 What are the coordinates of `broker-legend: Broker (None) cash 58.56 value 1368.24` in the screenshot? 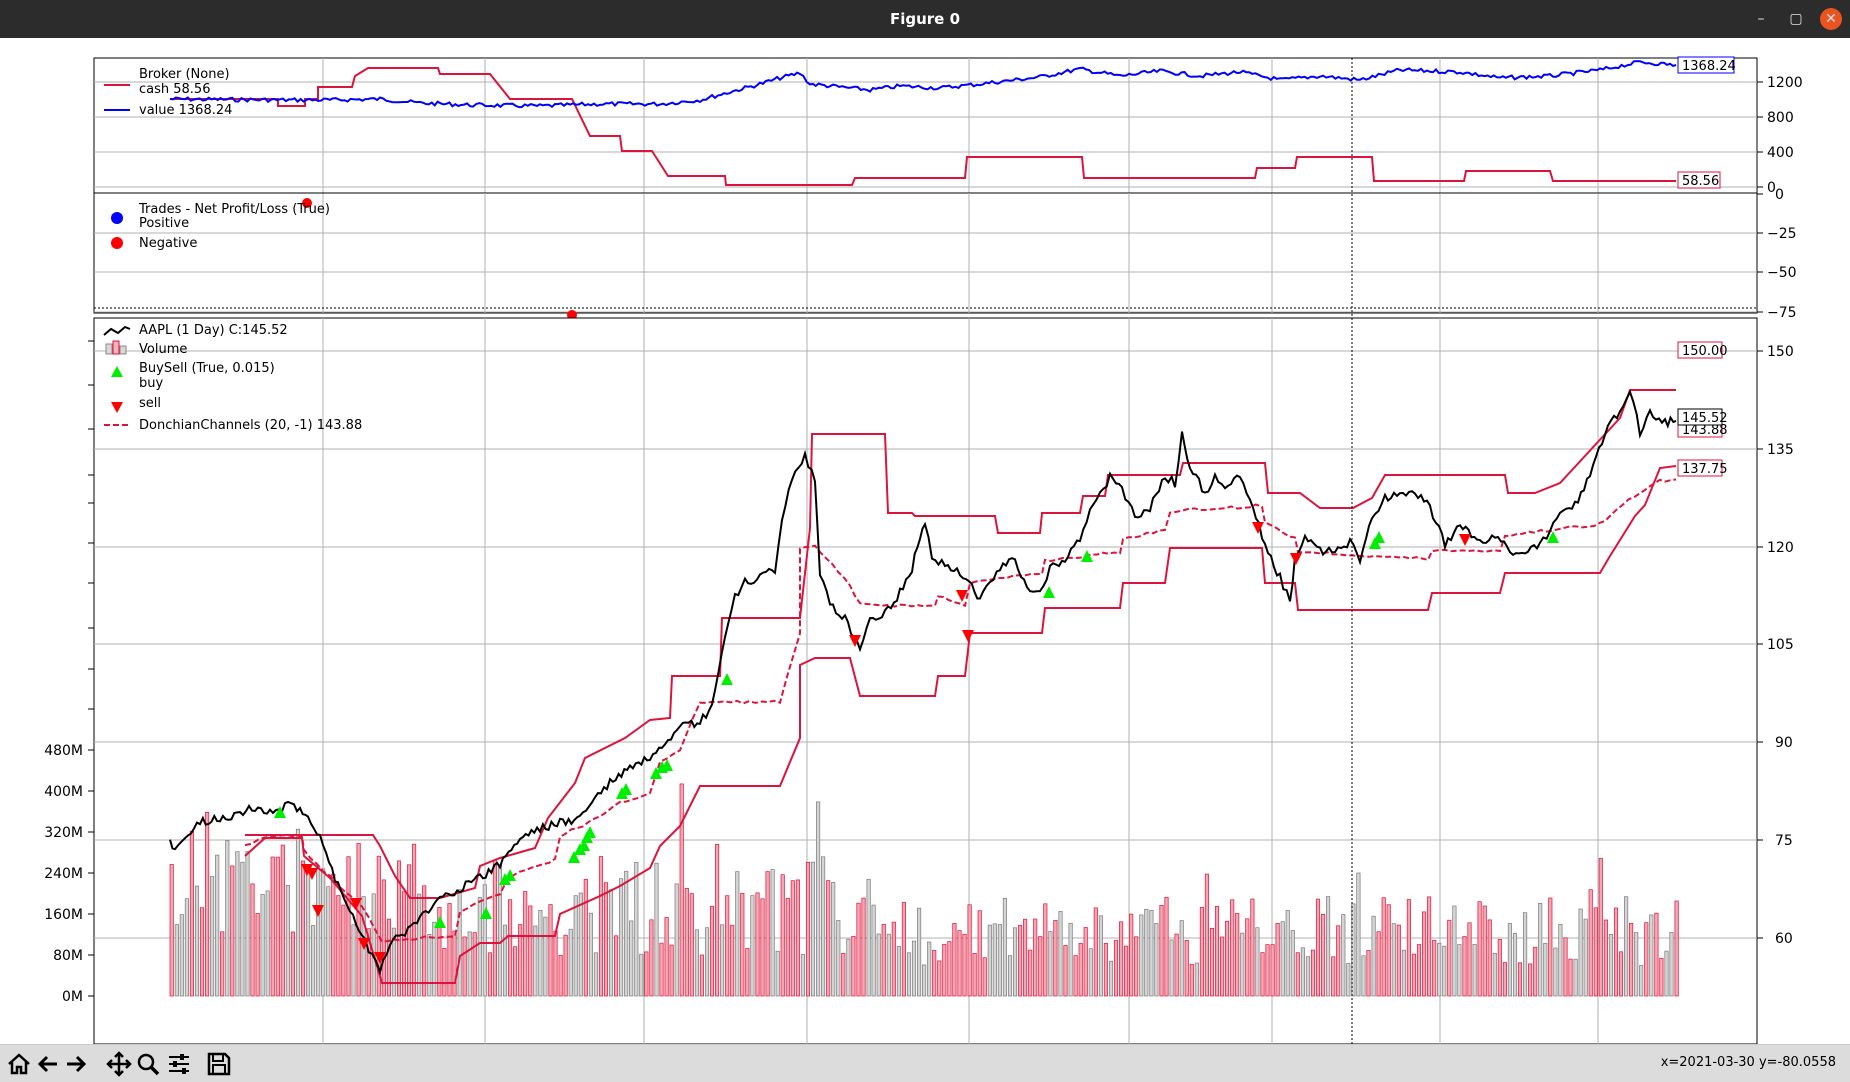 It's located at (168, 92).